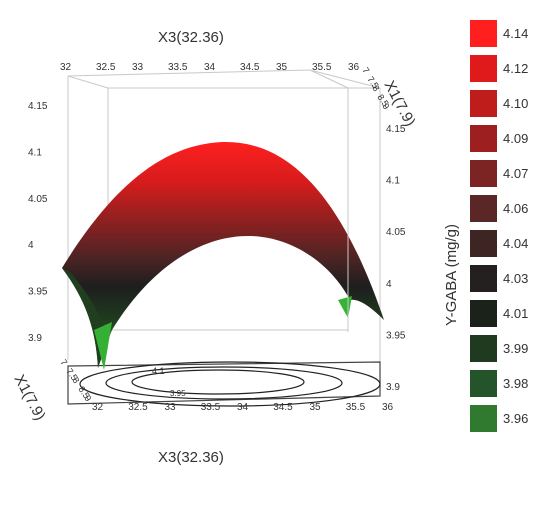 This screenshot has width=552, height=508. I want to click on legend-label: 4.10, so click(516, 103).